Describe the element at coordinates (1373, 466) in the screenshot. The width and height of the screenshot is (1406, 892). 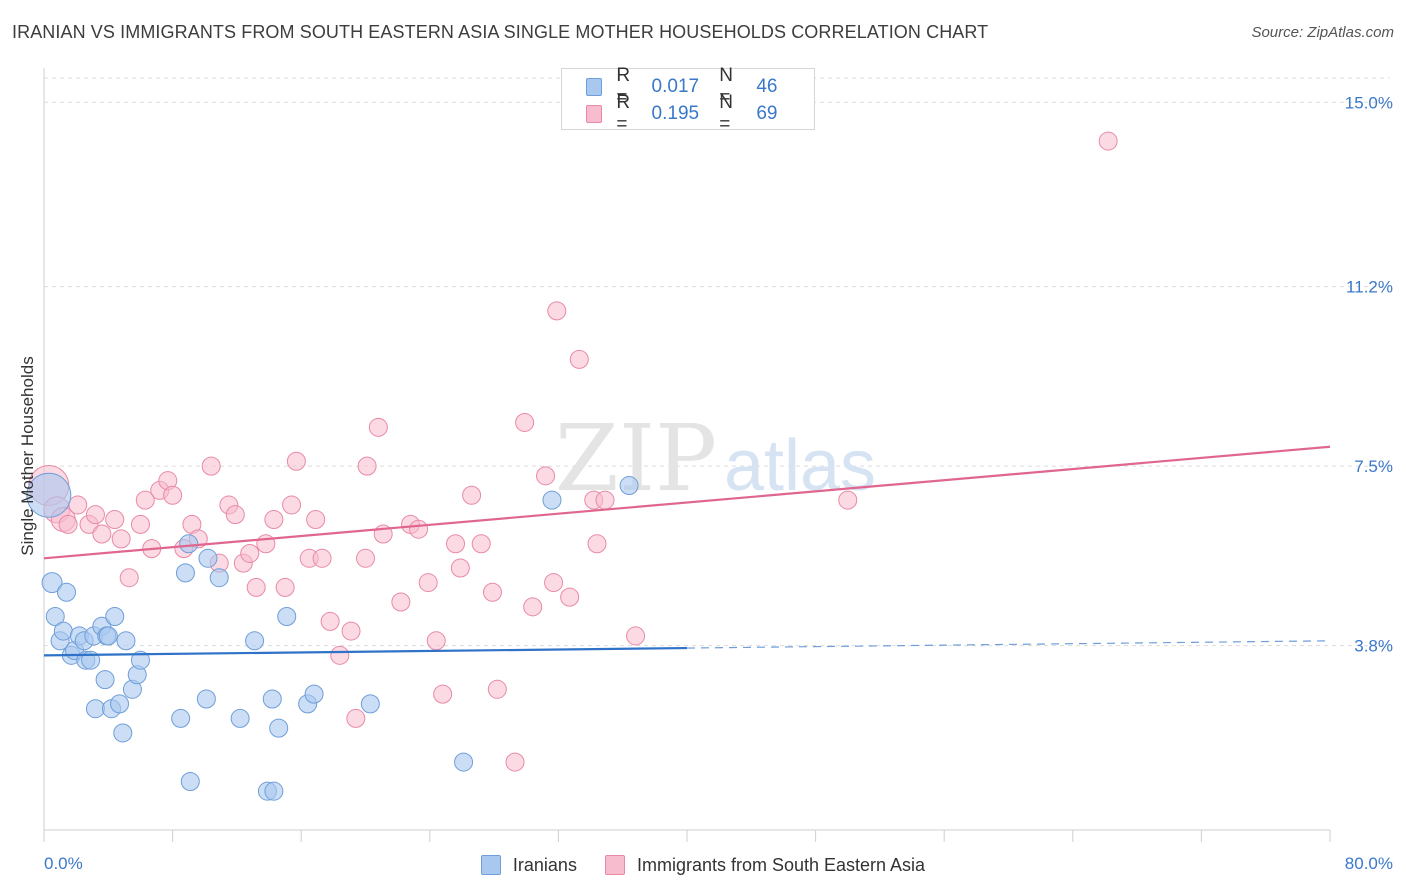
I see `y-tick-label: 7.5%` at that location.